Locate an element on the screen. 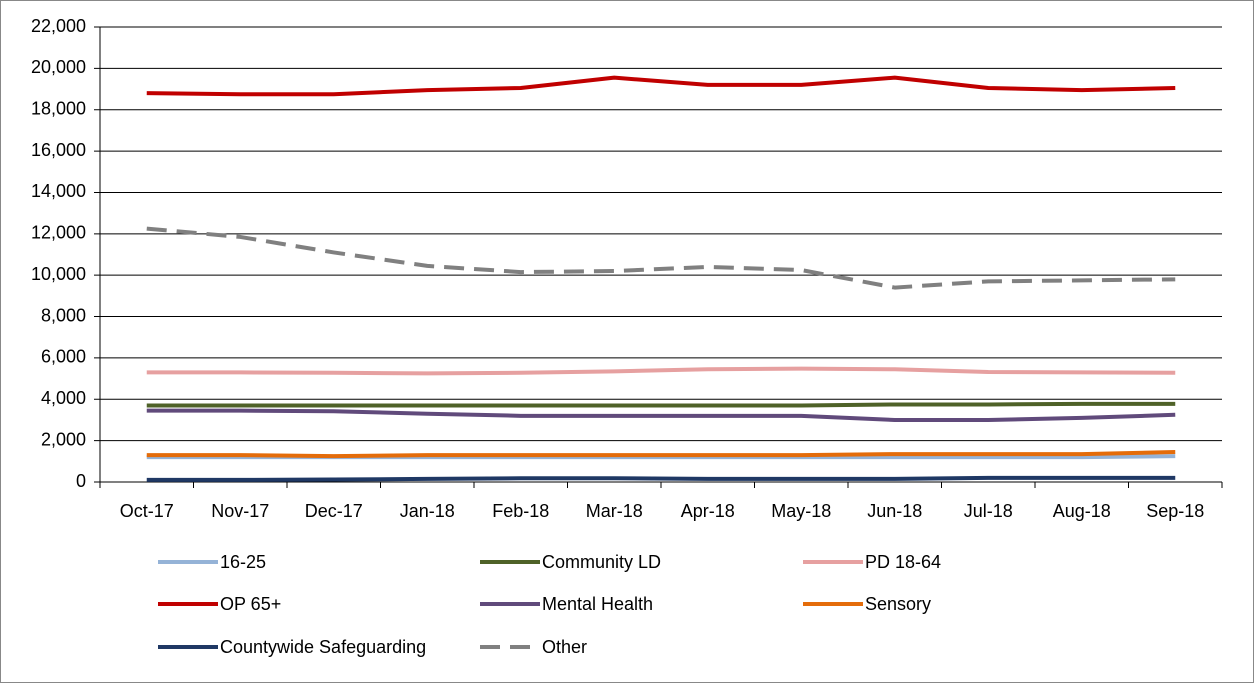  y-tick-label: 18,000 is located at coordinates (58, 108).